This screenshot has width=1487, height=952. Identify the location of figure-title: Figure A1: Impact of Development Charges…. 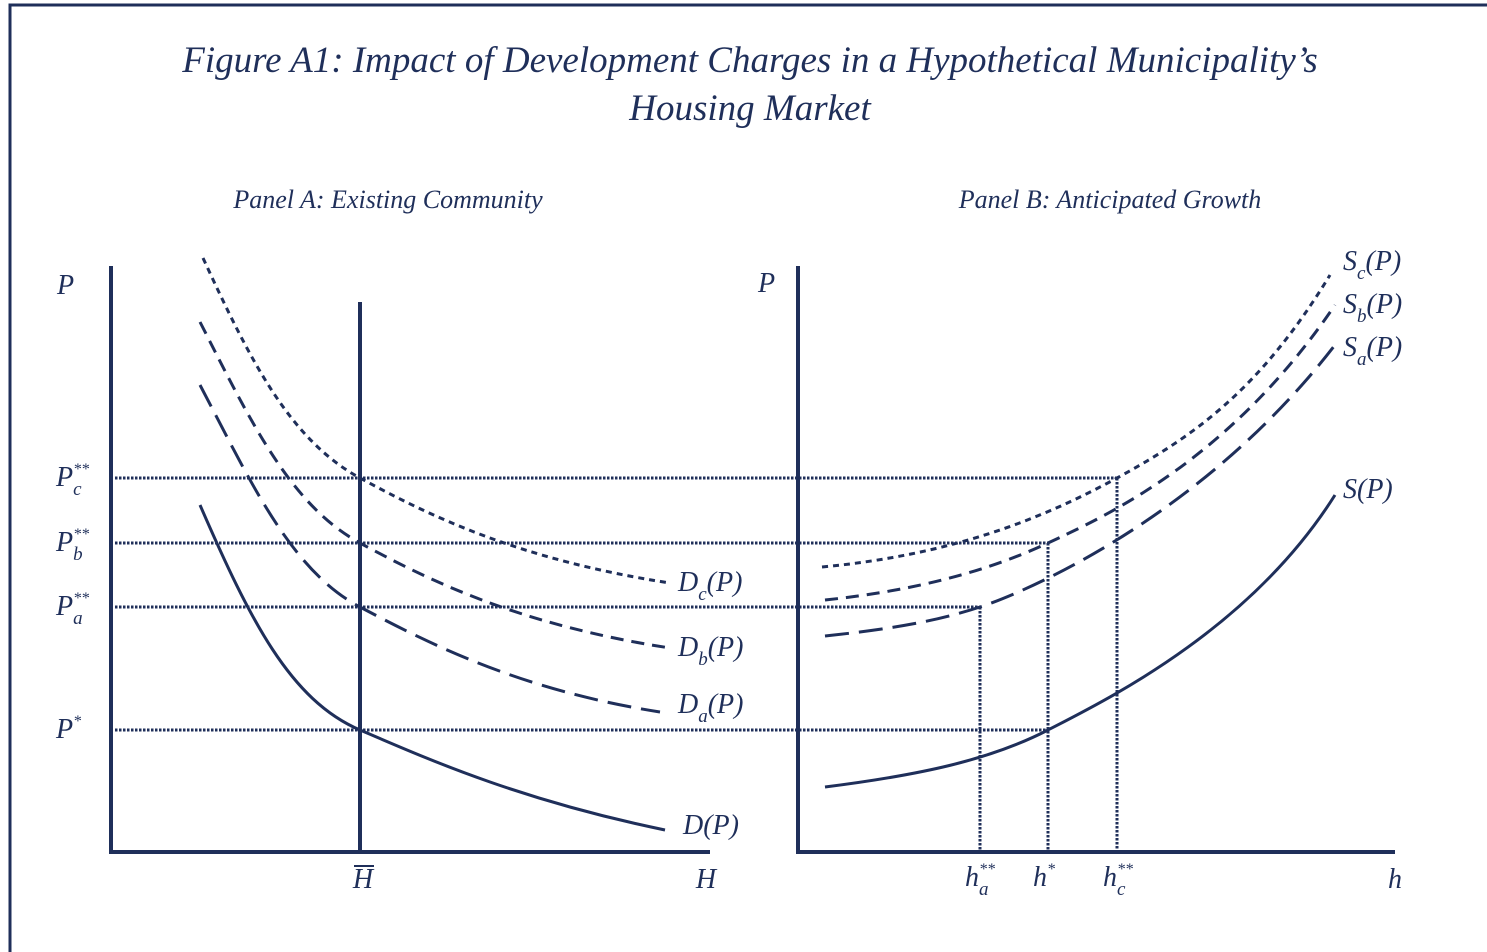
(749, 60).